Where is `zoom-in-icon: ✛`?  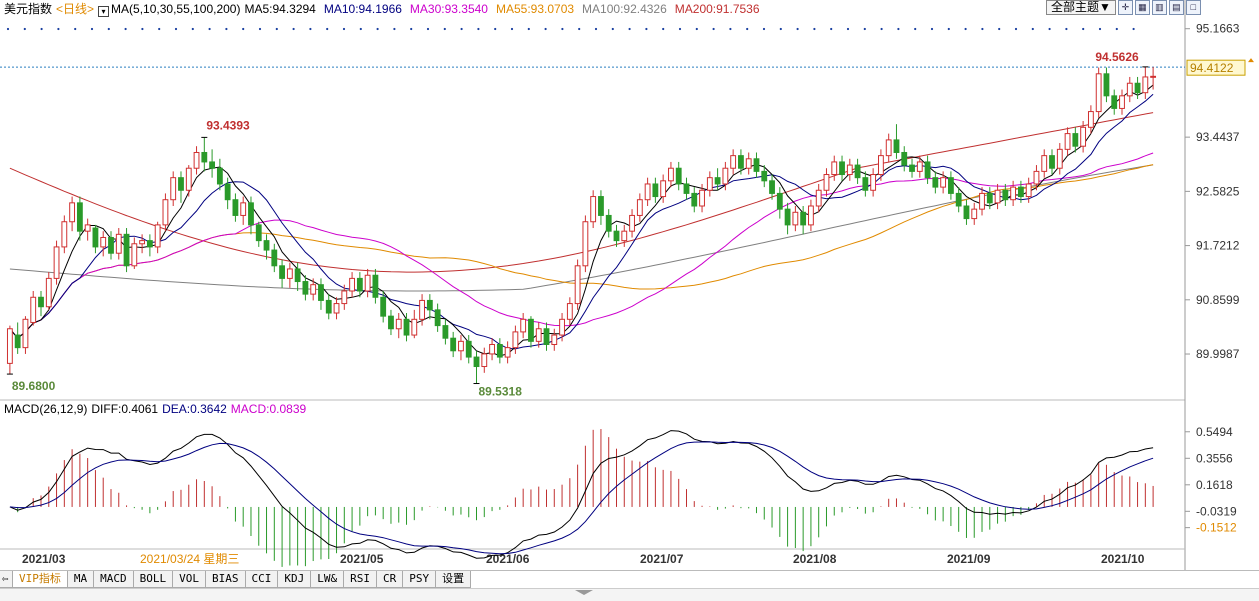
zoom-in-icon: ✛ is located at coordinates (1125, 7).